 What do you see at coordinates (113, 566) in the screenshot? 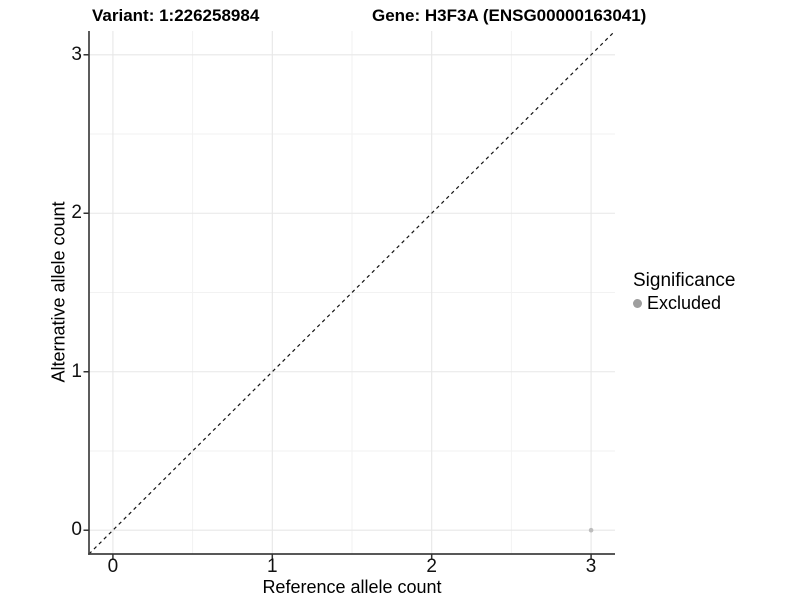
I see `x-tick-label: 0` at bounding box center [113, 566].